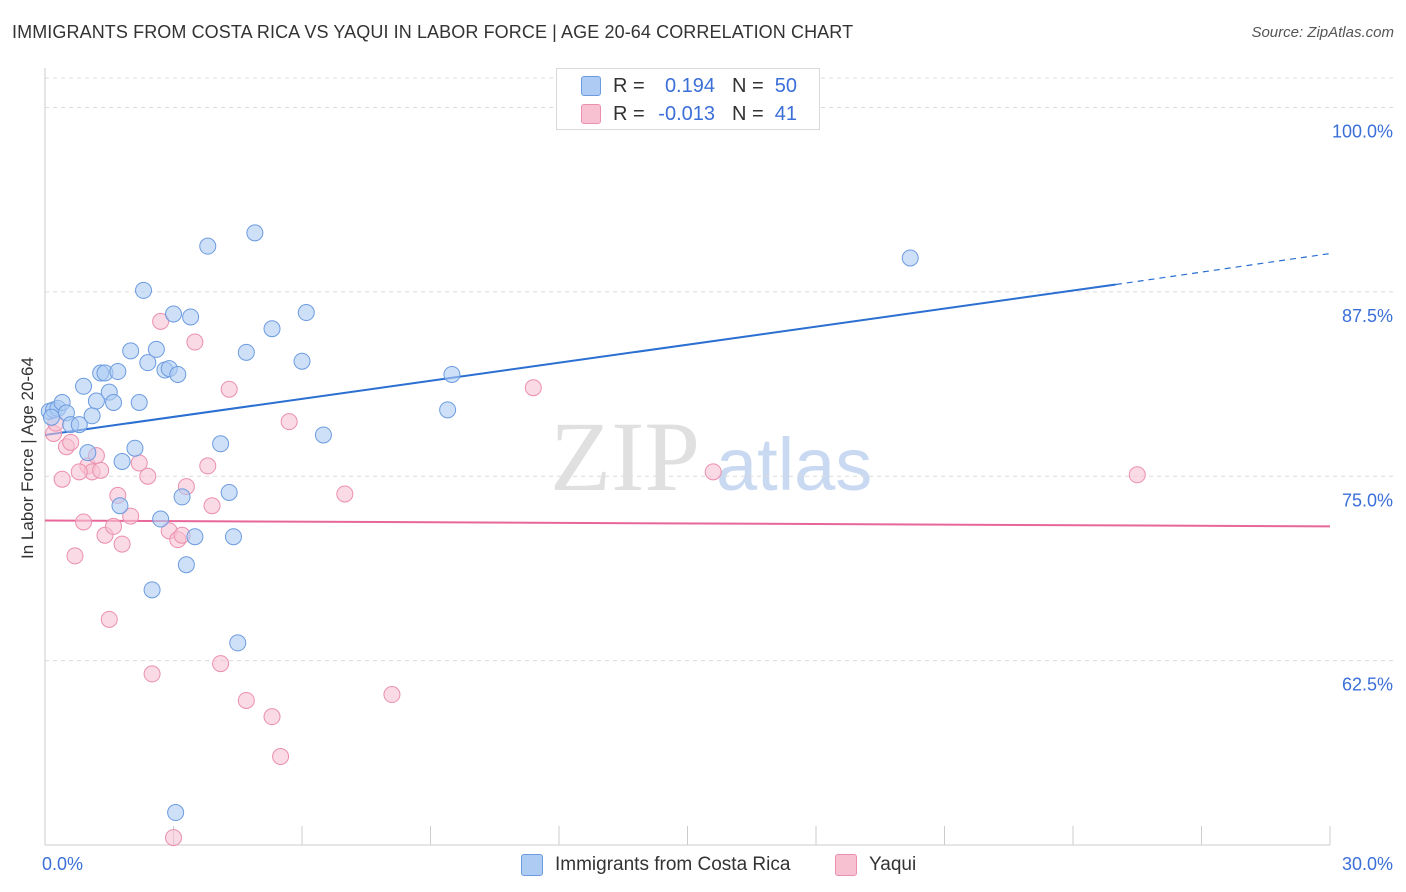  I want to click on legend-swatch-blue-icon, so click(532, 865).